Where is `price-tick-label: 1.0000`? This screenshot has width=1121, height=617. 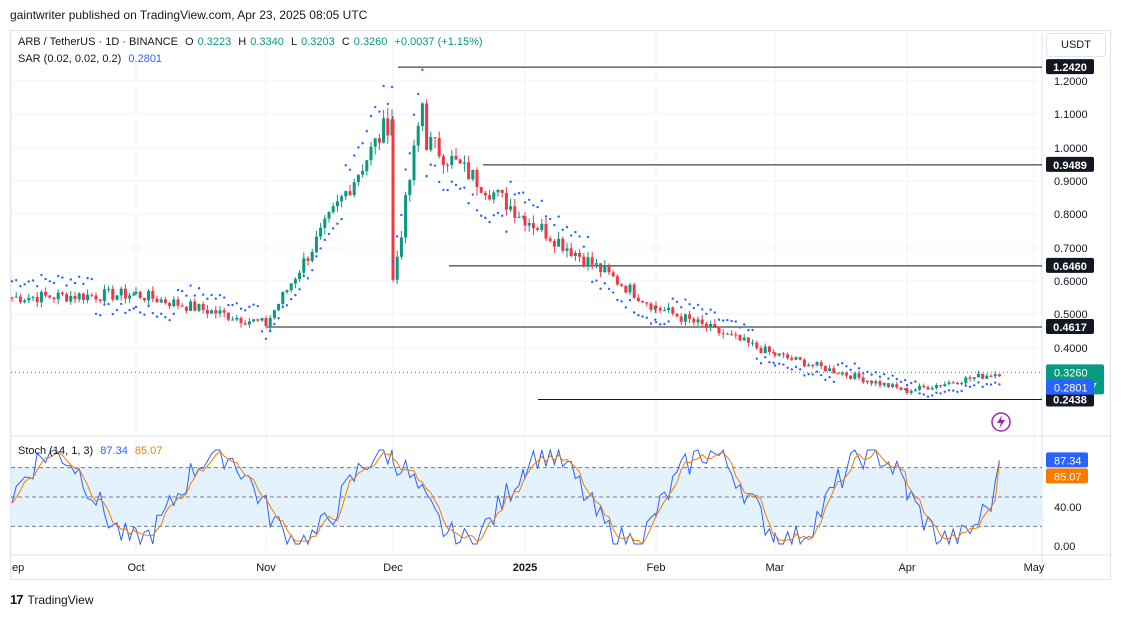
price-tick-label: 1.0000 is located at coordinates (1071, 149).